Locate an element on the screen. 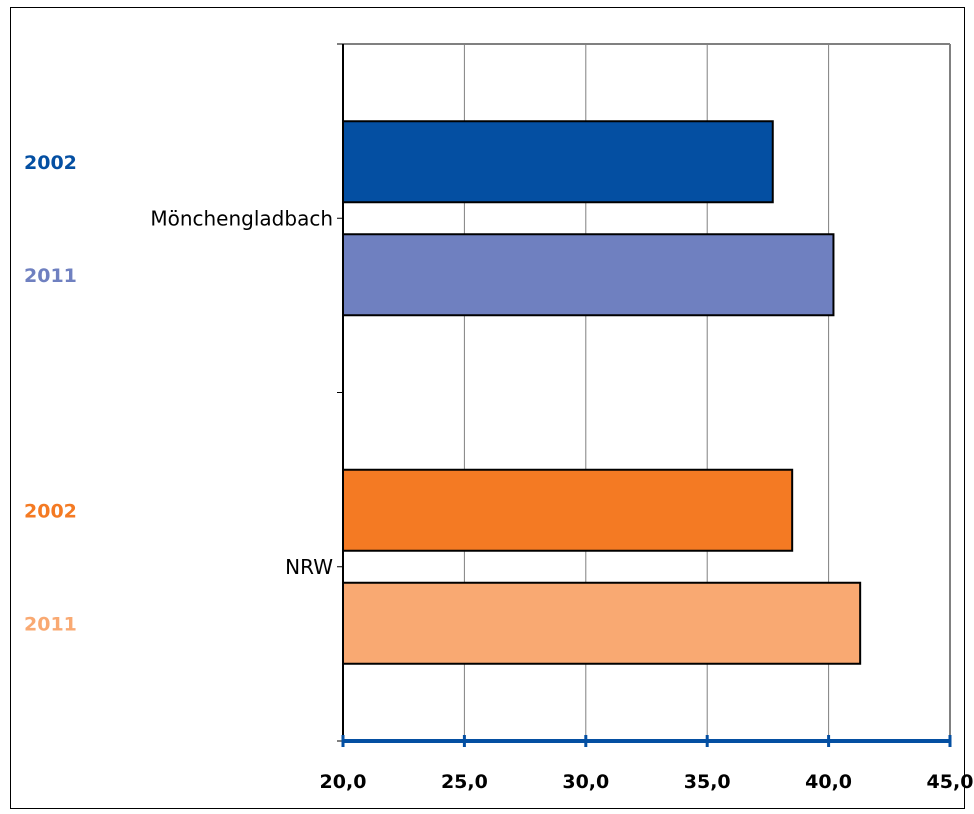 The width and height of the screenshot is (974, 814). category-label: NRW is located at coordinates (309, 567).